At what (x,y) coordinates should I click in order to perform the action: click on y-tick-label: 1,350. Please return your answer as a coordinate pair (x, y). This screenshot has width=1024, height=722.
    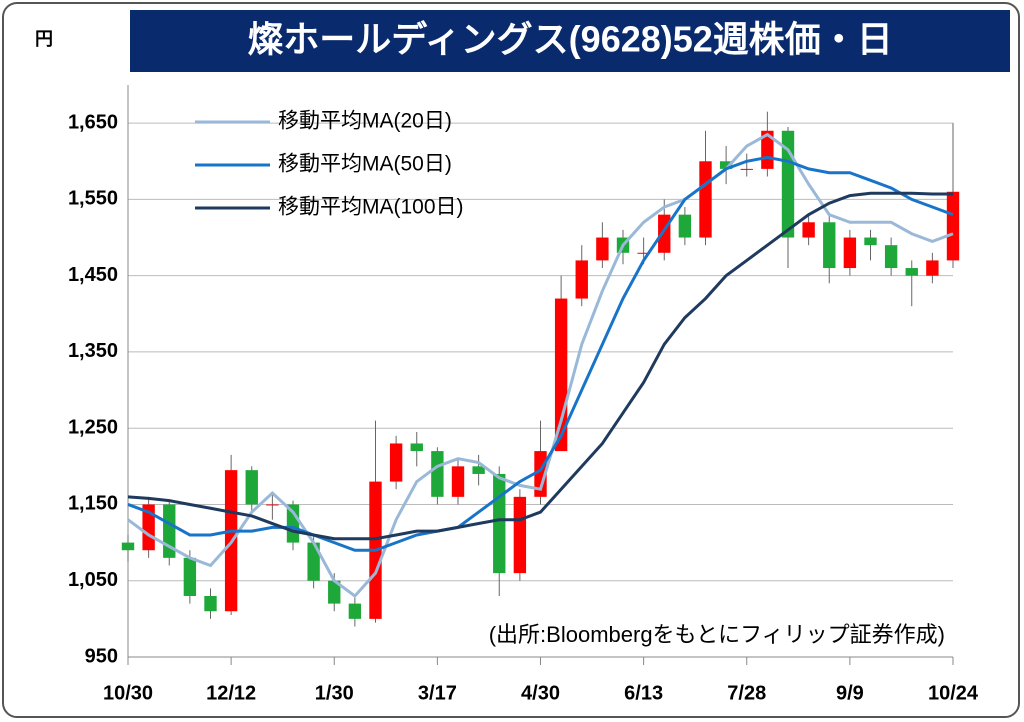
    Looking at the image, I should click on (93, 351).